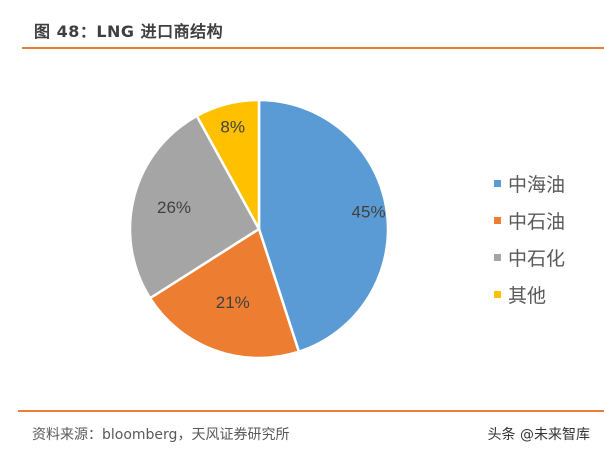  I want to click on legend-item-cnpc: 中石油, so click(529, 220).